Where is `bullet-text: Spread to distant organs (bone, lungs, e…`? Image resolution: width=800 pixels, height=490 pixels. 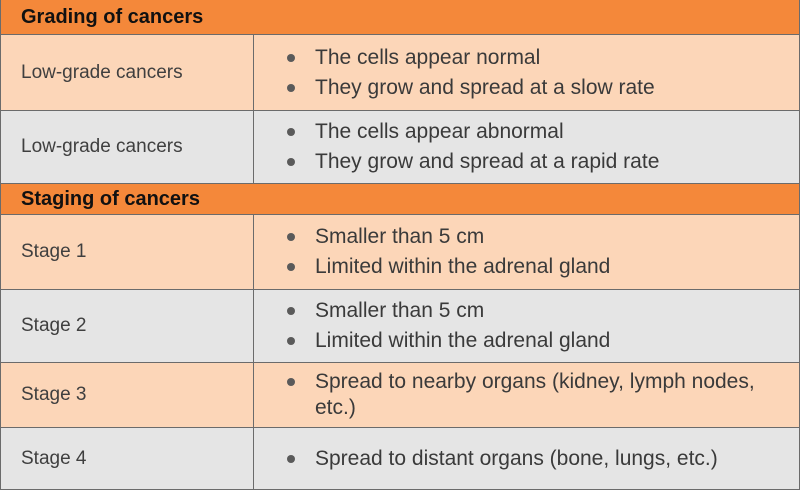 bullet-text: Spread to distant organs (bone, lungs, e… is located at coordinates (516, 458).